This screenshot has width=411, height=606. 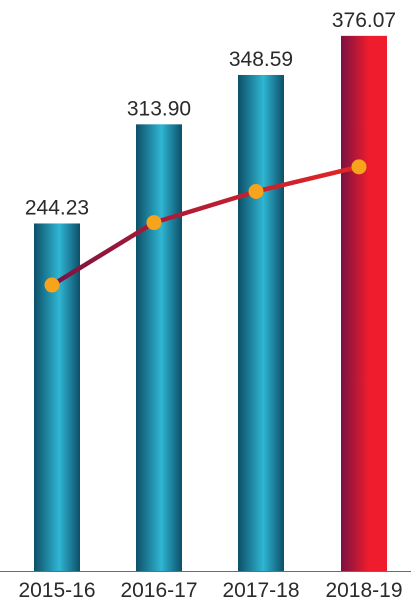 What do you see at coordinates (364, 20) in the screenshot?
I see `value-label-2018-19: 376.07` at bounding box center [364, 20].